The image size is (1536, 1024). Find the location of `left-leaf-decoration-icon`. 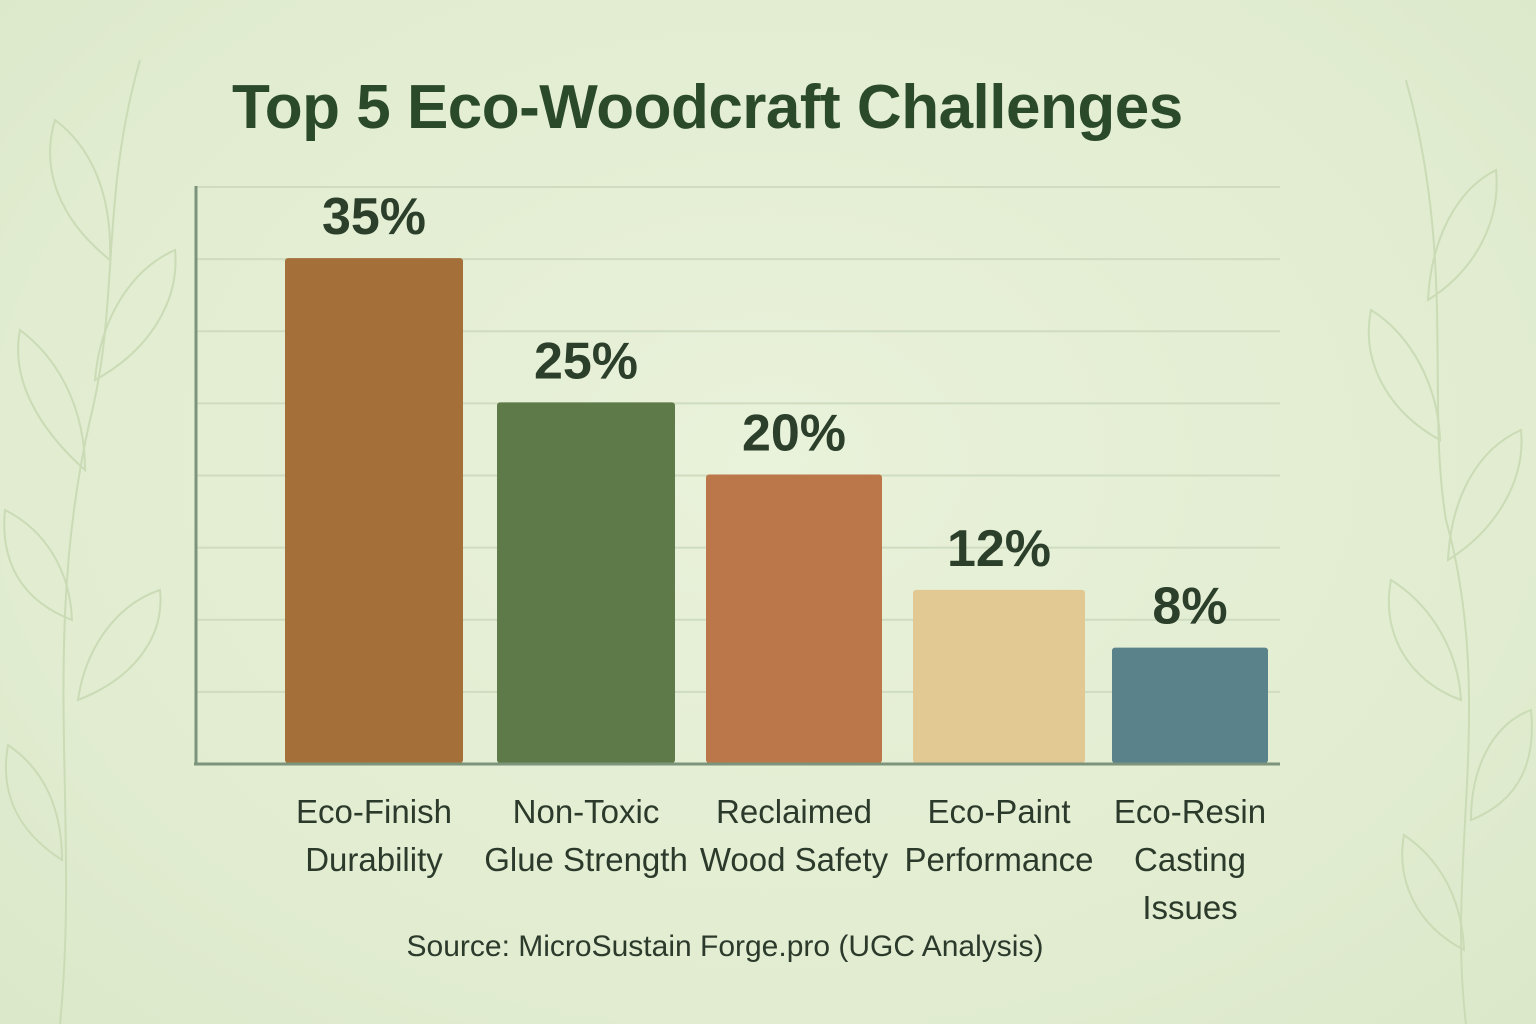

left-leaf-decoration-icon is located at coordinates (90, 541).